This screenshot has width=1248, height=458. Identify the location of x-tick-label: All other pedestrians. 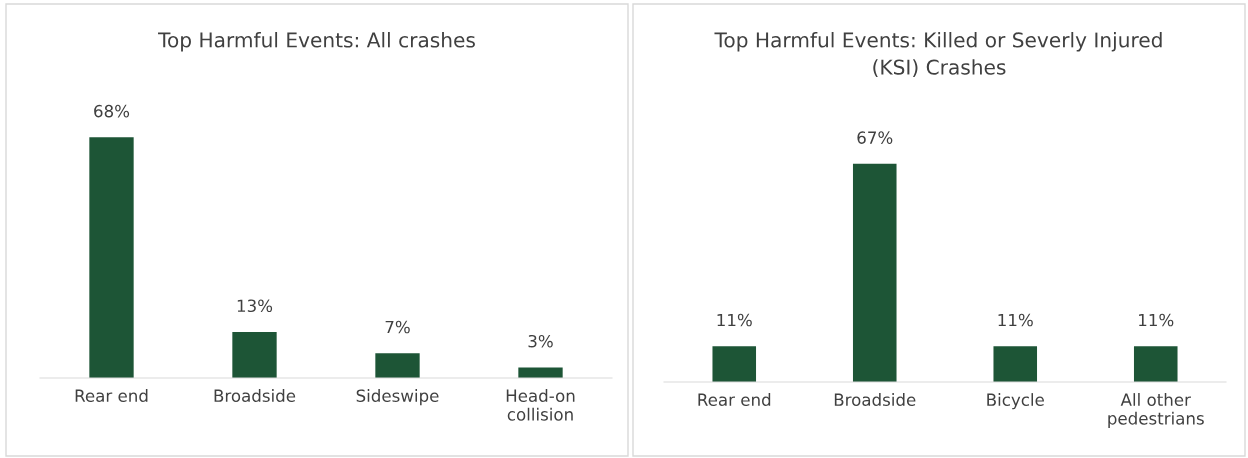
(1156, 410).